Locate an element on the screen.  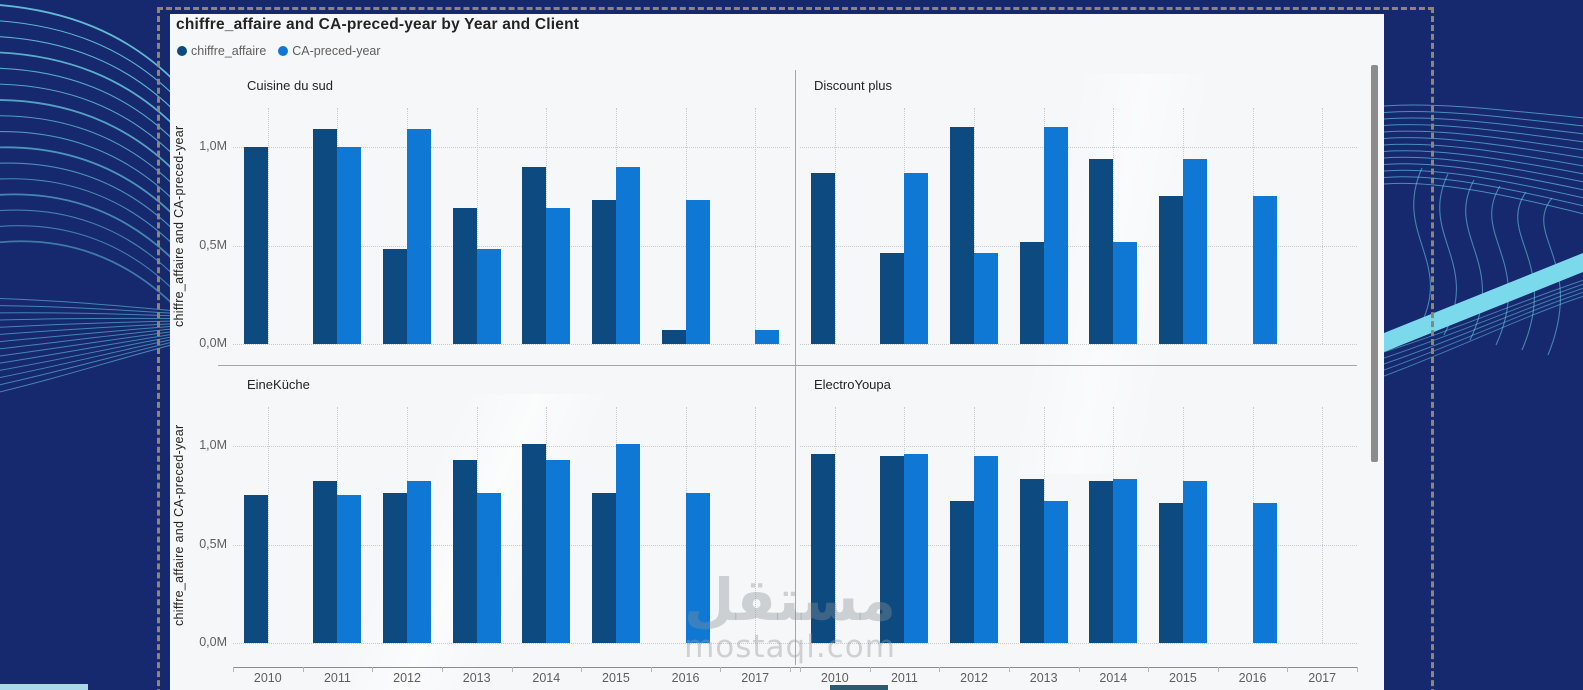
x-axis-label-2011: 2011 is located at coordinates (904, 678).